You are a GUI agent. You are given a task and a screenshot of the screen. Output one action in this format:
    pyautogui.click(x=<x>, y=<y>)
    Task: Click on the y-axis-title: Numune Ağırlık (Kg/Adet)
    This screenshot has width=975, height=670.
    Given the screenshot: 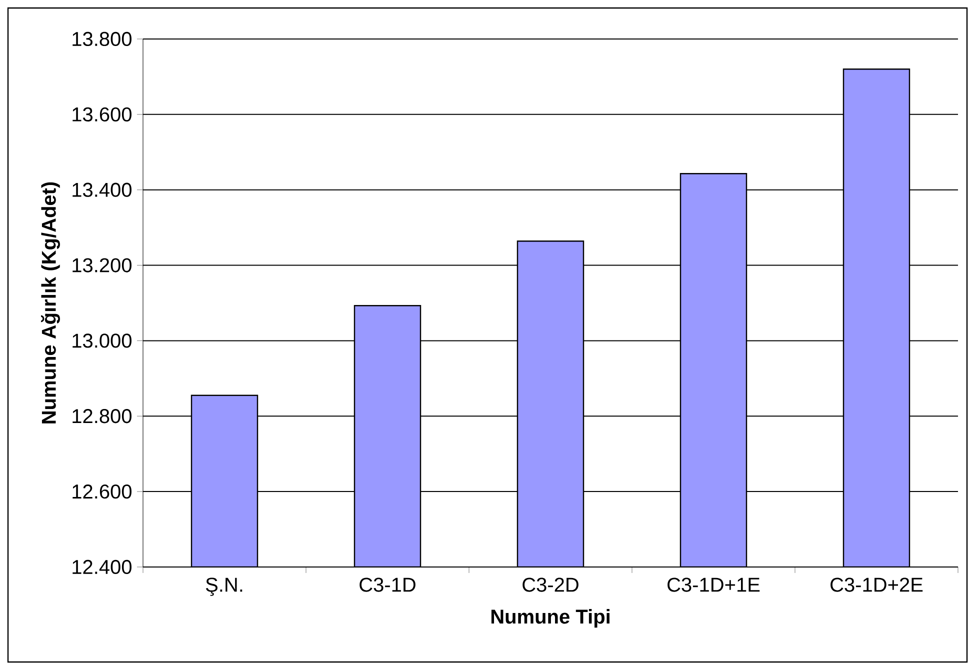 What is the action you would take?
    pyautogui.click(x=50, y=303)
    